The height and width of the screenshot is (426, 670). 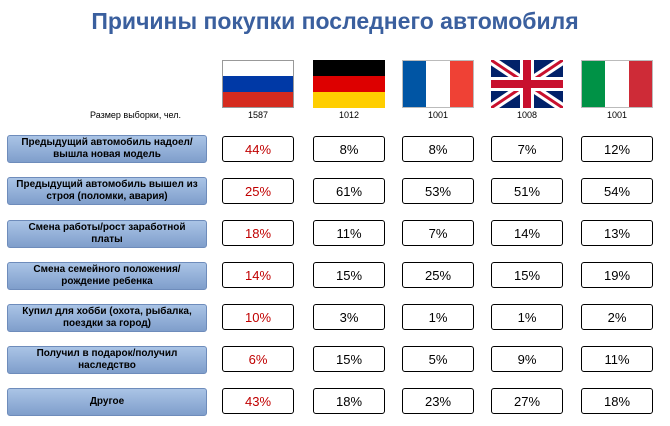 What do you see at coordinates (349, 317) in the screenshot?
I see `value-cell-germany: 3%` at bounding box center [349, 317].